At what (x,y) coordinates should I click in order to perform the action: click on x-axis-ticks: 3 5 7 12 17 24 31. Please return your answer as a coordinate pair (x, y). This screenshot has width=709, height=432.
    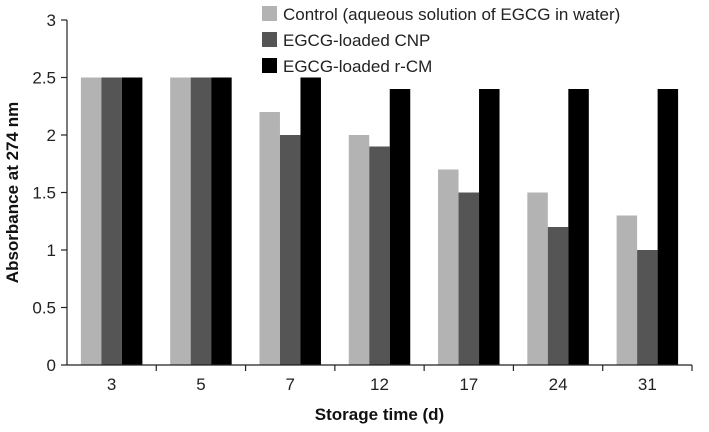
    Looking at the image, I should click on (400, 379).